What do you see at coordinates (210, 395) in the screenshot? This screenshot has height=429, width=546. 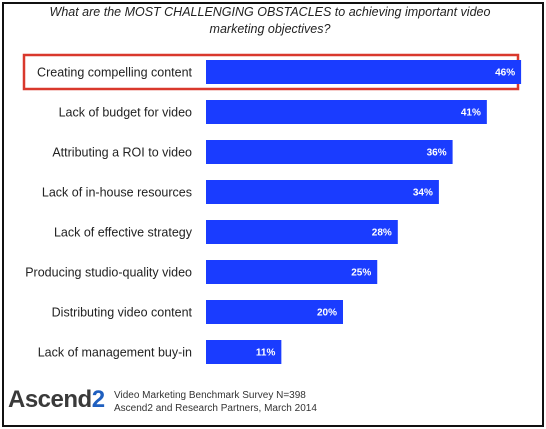 I see `source-line-1: Video Marketing Benchmark Survey N=398` at bounding box center [210, 395].